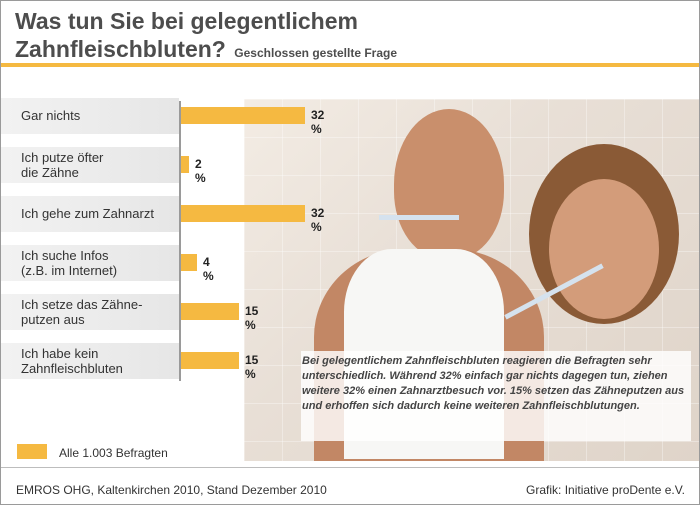  I want to click on category-label: Ich gehe zum Zahnarzt, so click(87, 213).